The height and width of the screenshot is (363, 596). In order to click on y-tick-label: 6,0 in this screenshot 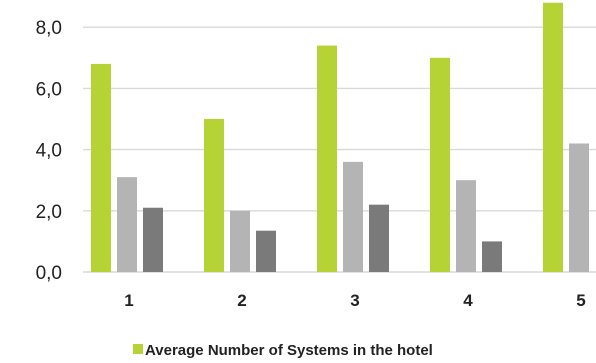, I will do `click(49, 89)`.